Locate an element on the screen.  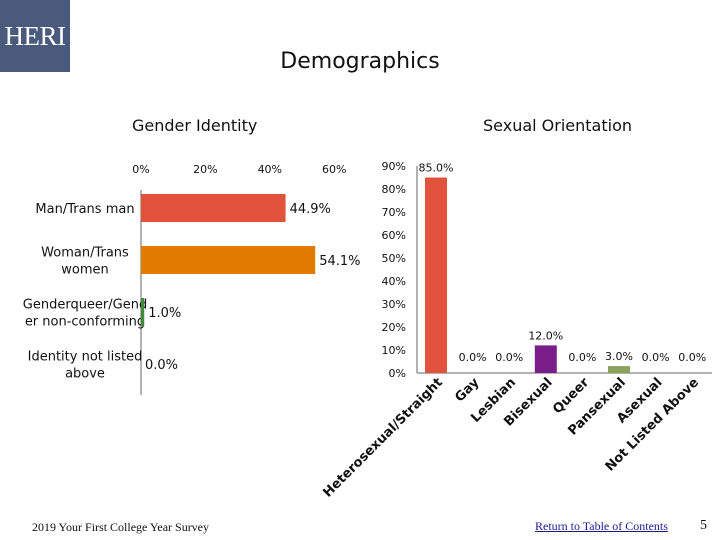
survey-footer: 2019 Your First College Year Survey is located at coordinates (121, 527).